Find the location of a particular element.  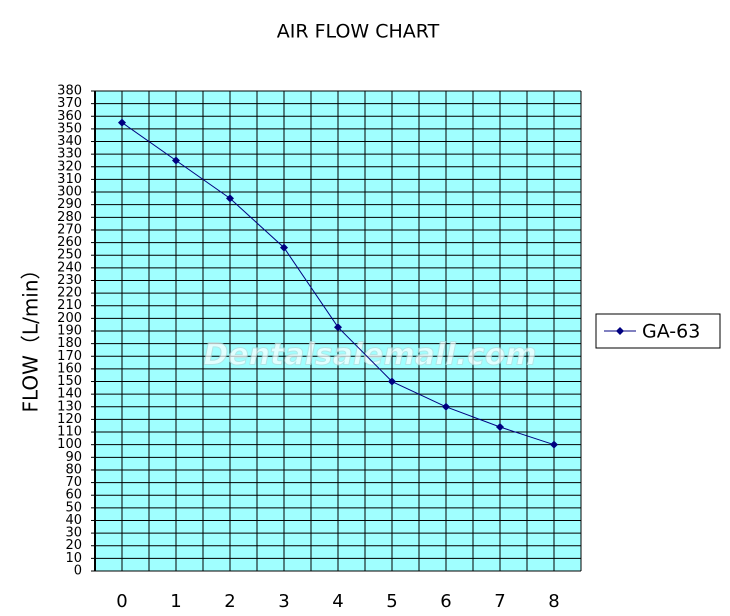

y-tick-label: 200 is located at coordinates (69, 318).